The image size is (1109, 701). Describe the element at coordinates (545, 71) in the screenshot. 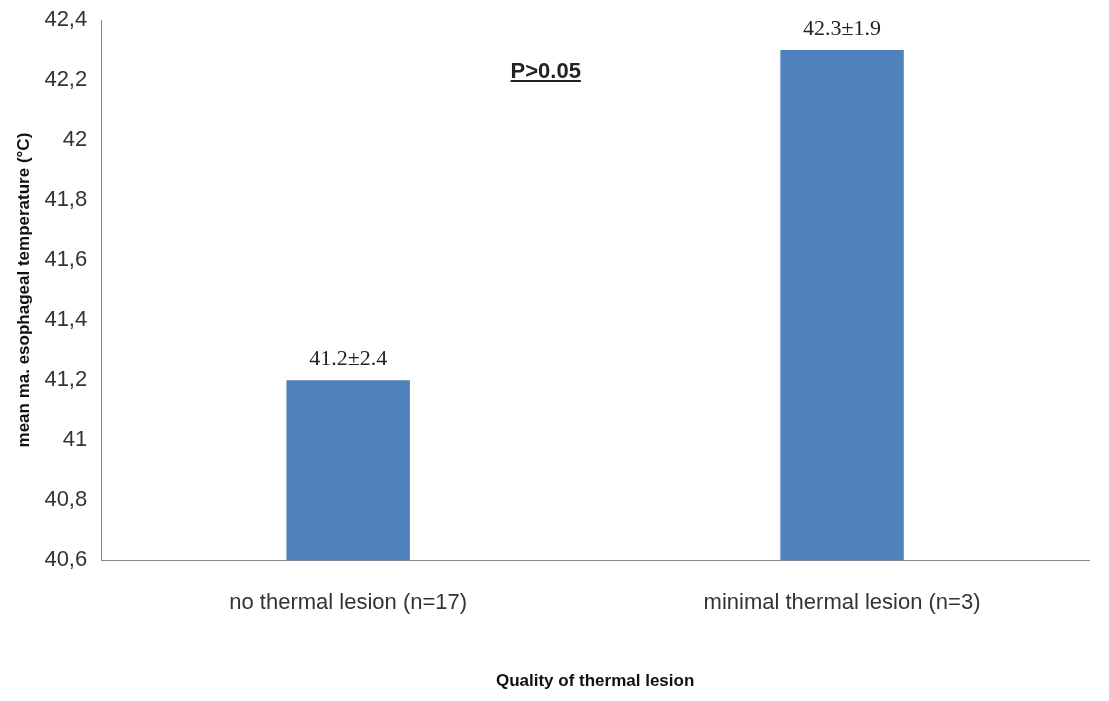

I see `annotation: P>0.05` at that location.